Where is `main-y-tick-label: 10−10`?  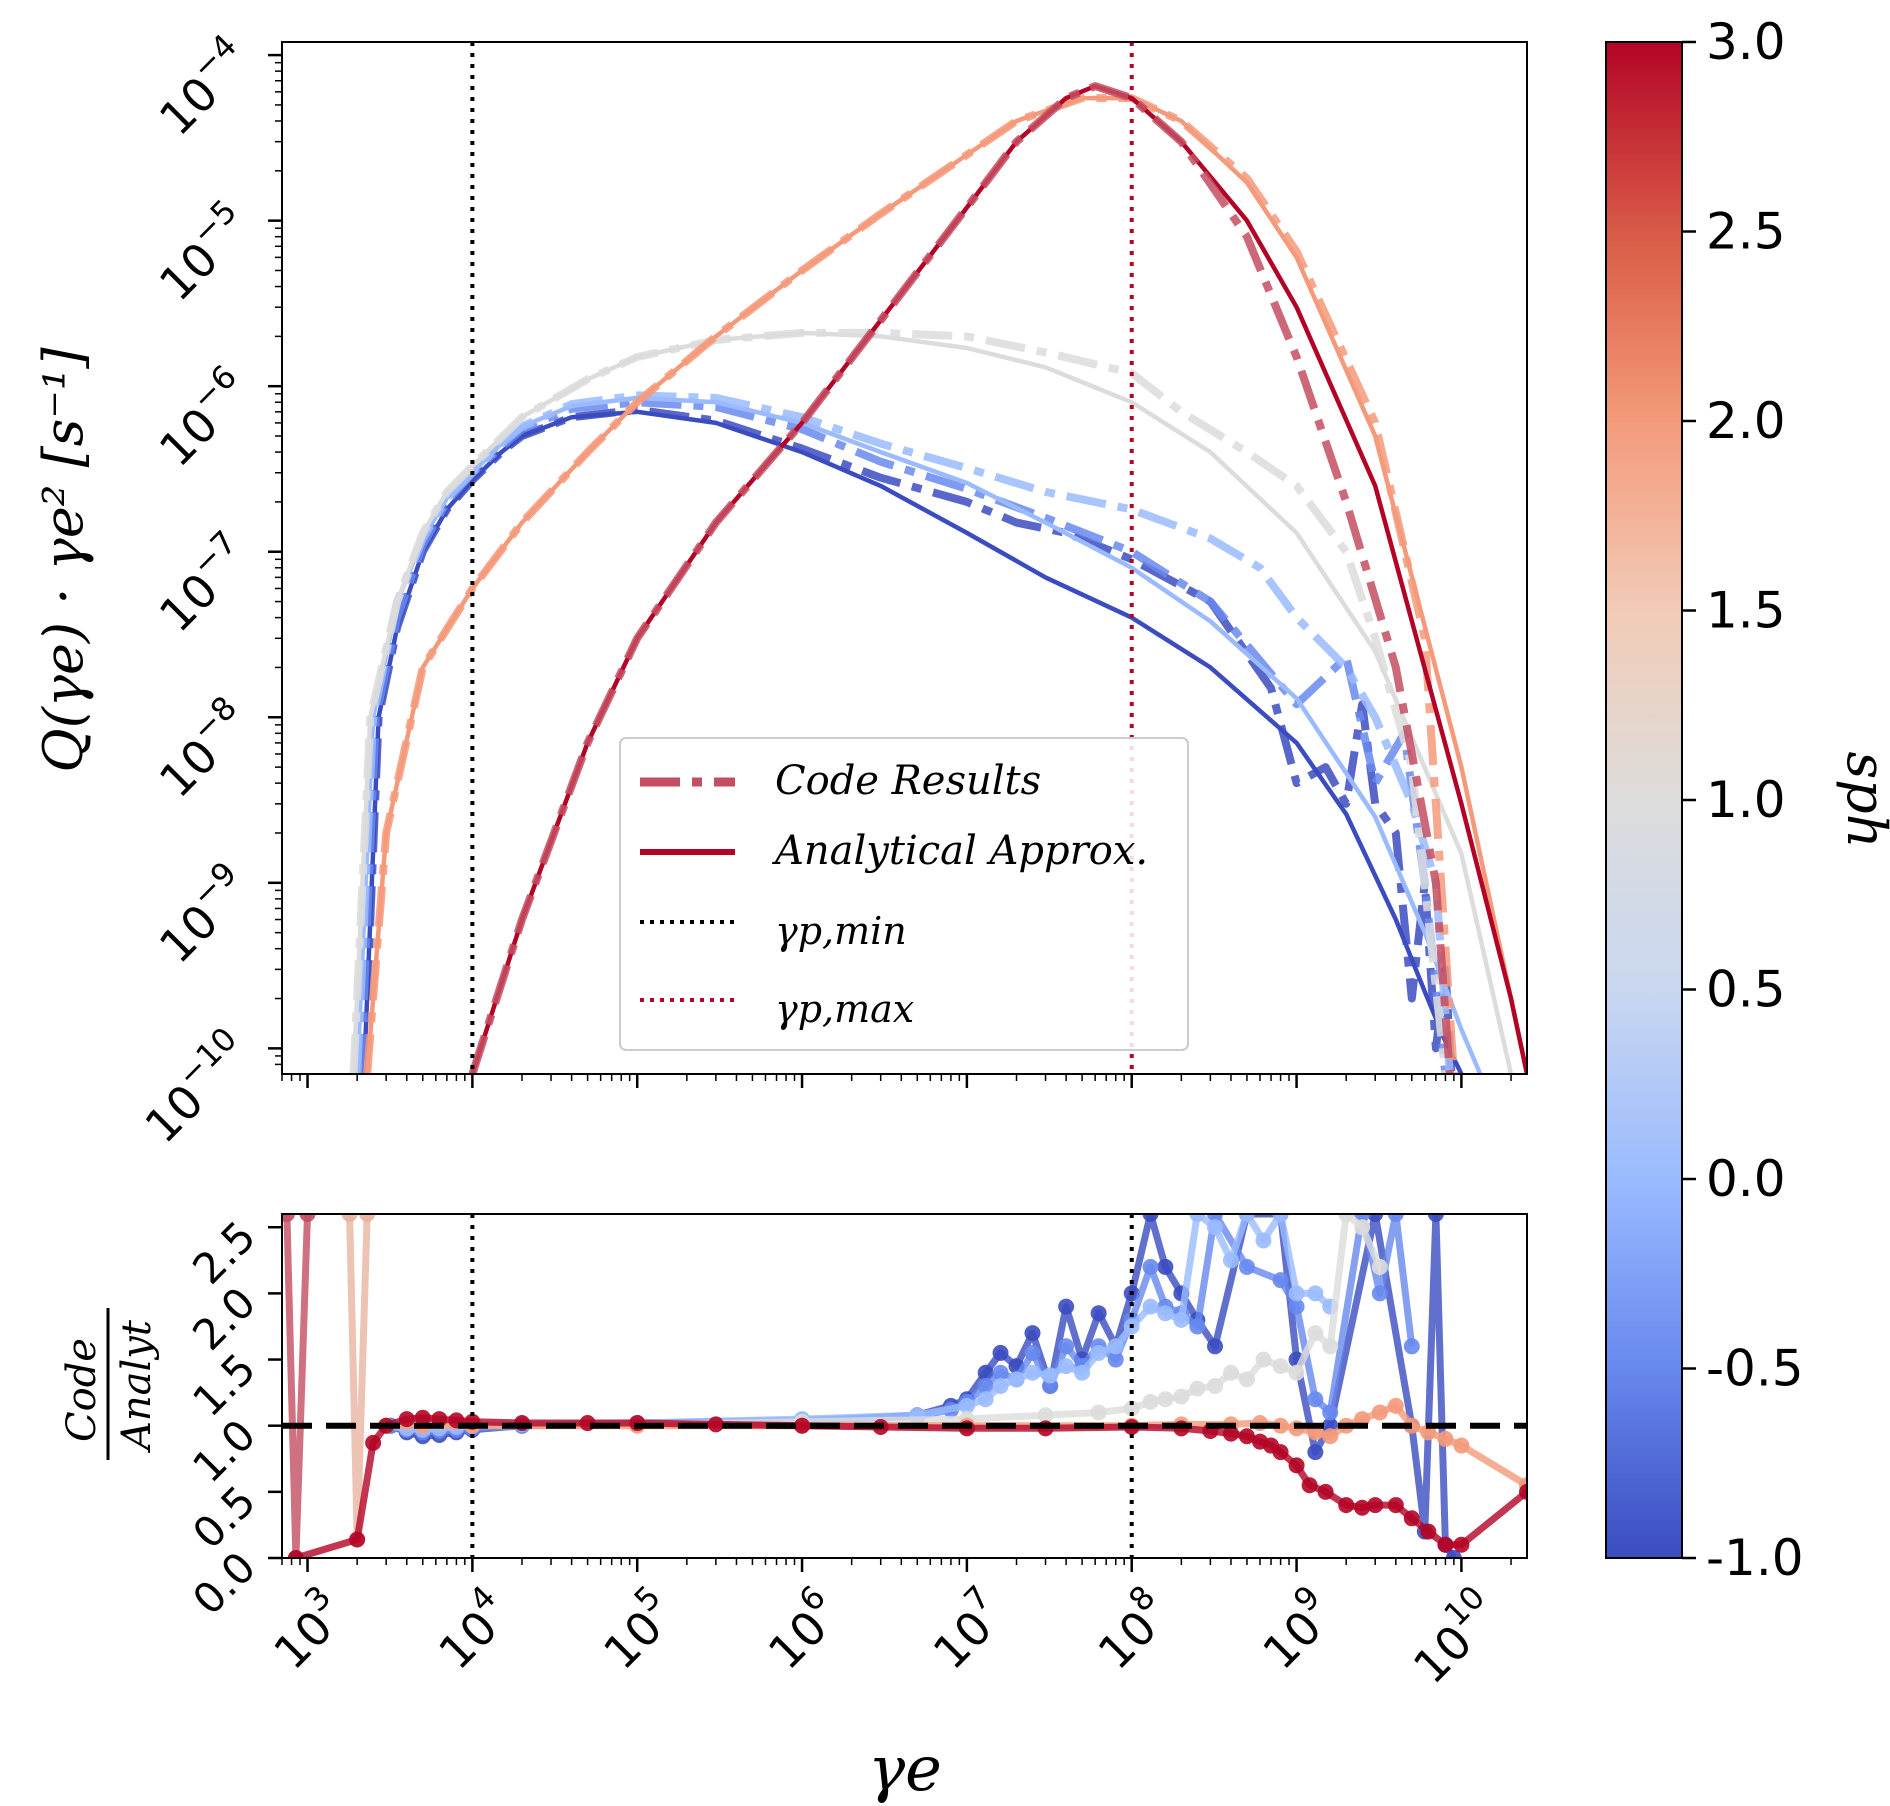 main-y-tick-label: 10−10 is located at coordinates (189, 1087).